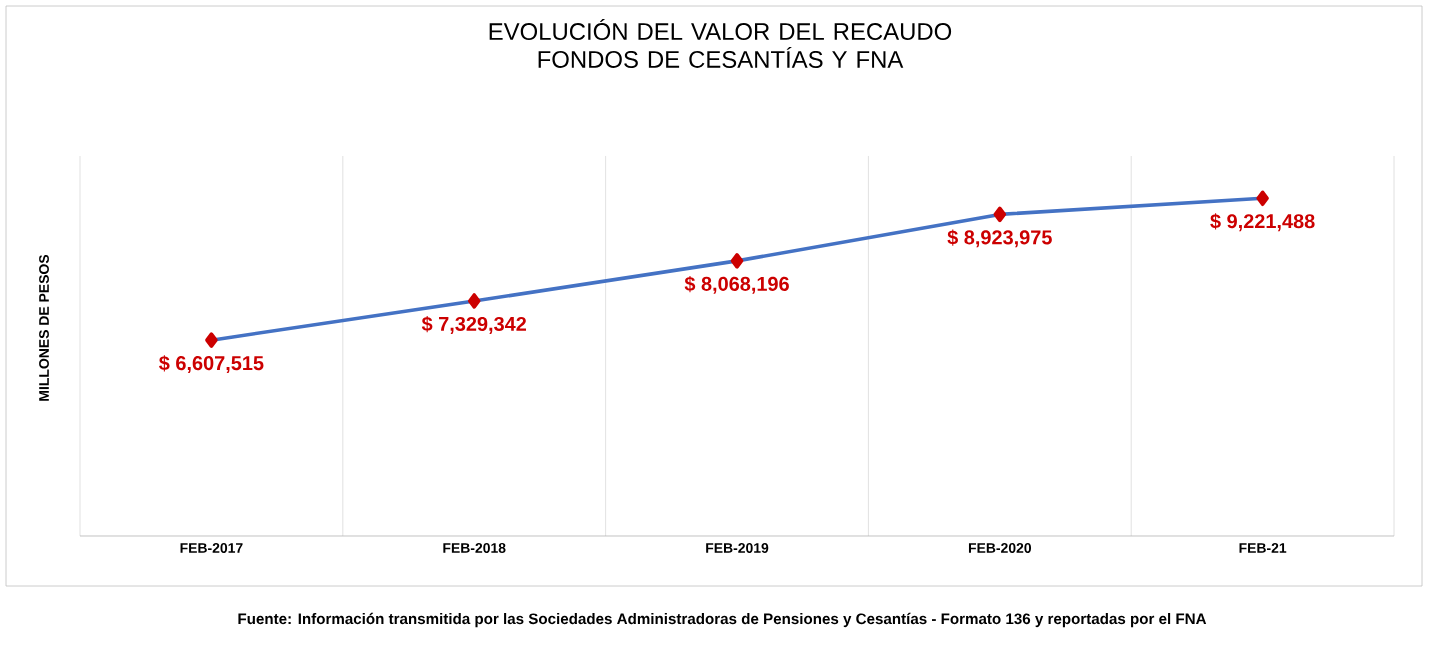 Image resolution: width=1446 pixels, height=656 pixels. What do you see at coordinates (999, 238) in the screenshot?
I see `data-label: $ 8,923,975` at bounding box center [999, 238].